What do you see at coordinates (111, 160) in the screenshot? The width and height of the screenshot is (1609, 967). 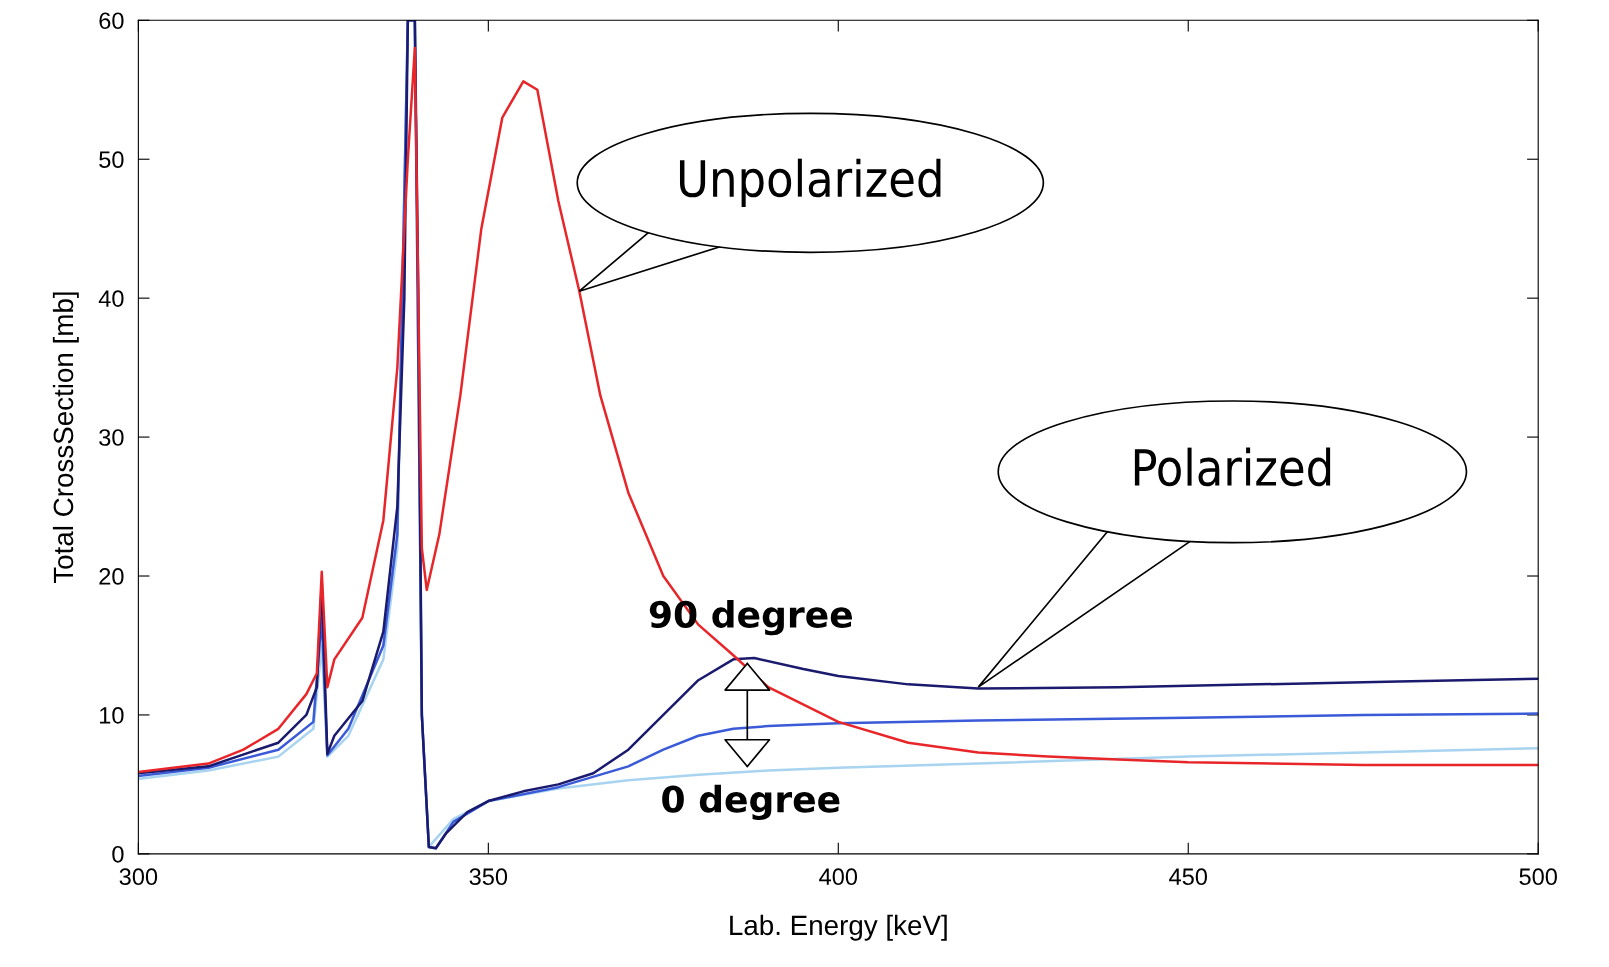 I see `y-tick-label: 50` at bounding box center [111, 160].